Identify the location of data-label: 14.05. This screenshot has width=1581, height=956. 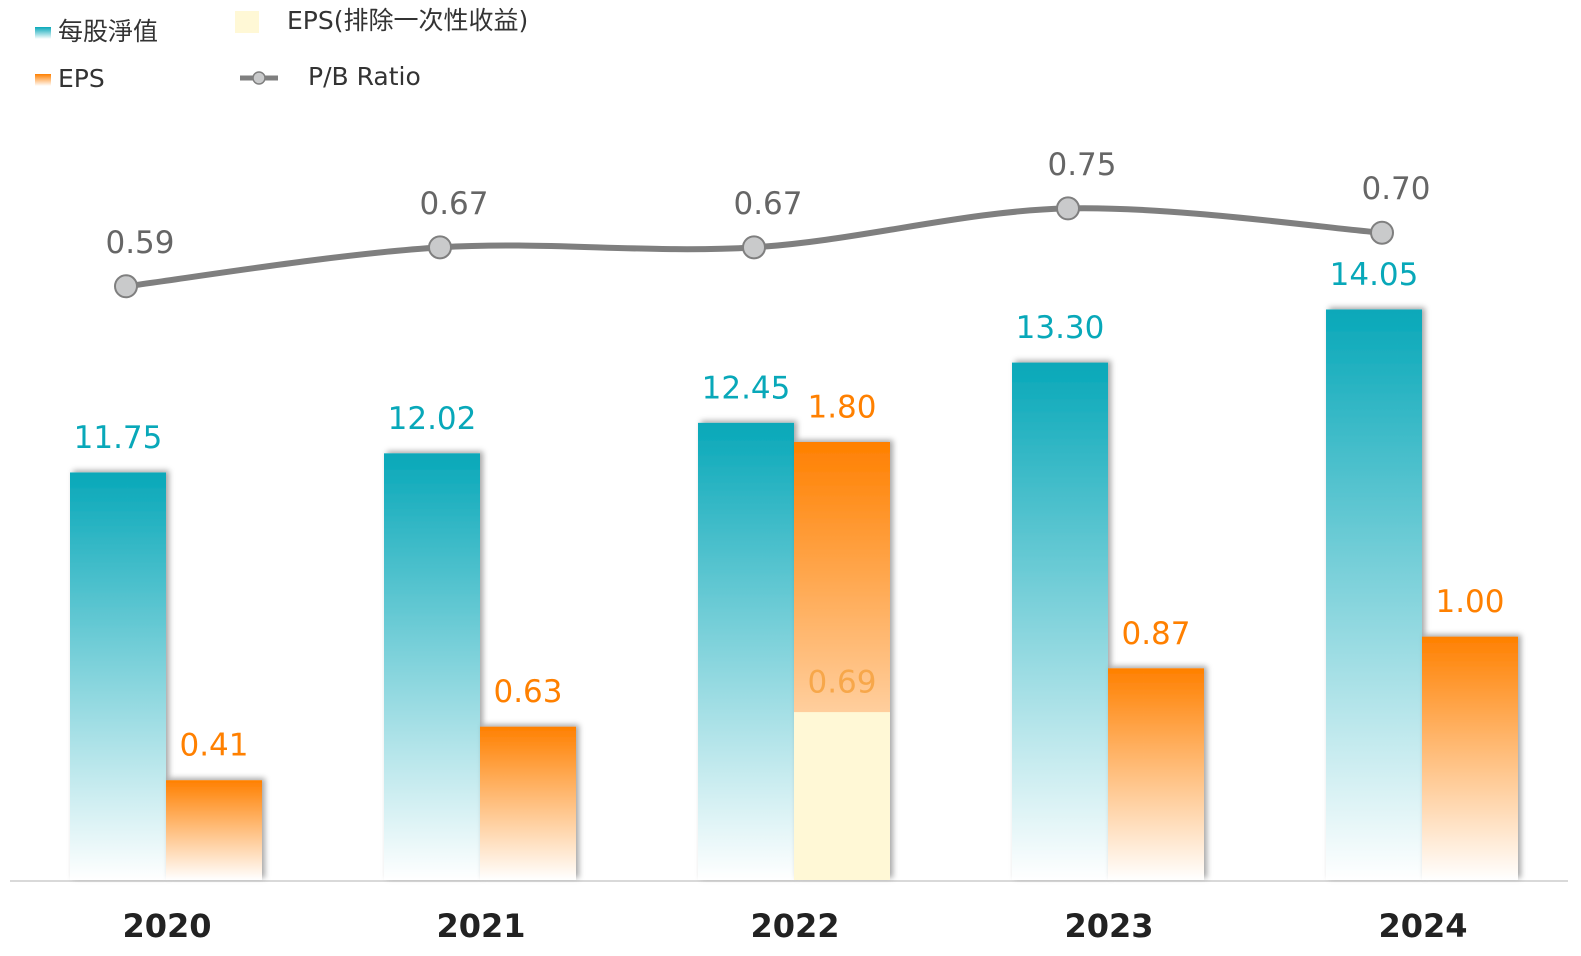
(1374, 275).